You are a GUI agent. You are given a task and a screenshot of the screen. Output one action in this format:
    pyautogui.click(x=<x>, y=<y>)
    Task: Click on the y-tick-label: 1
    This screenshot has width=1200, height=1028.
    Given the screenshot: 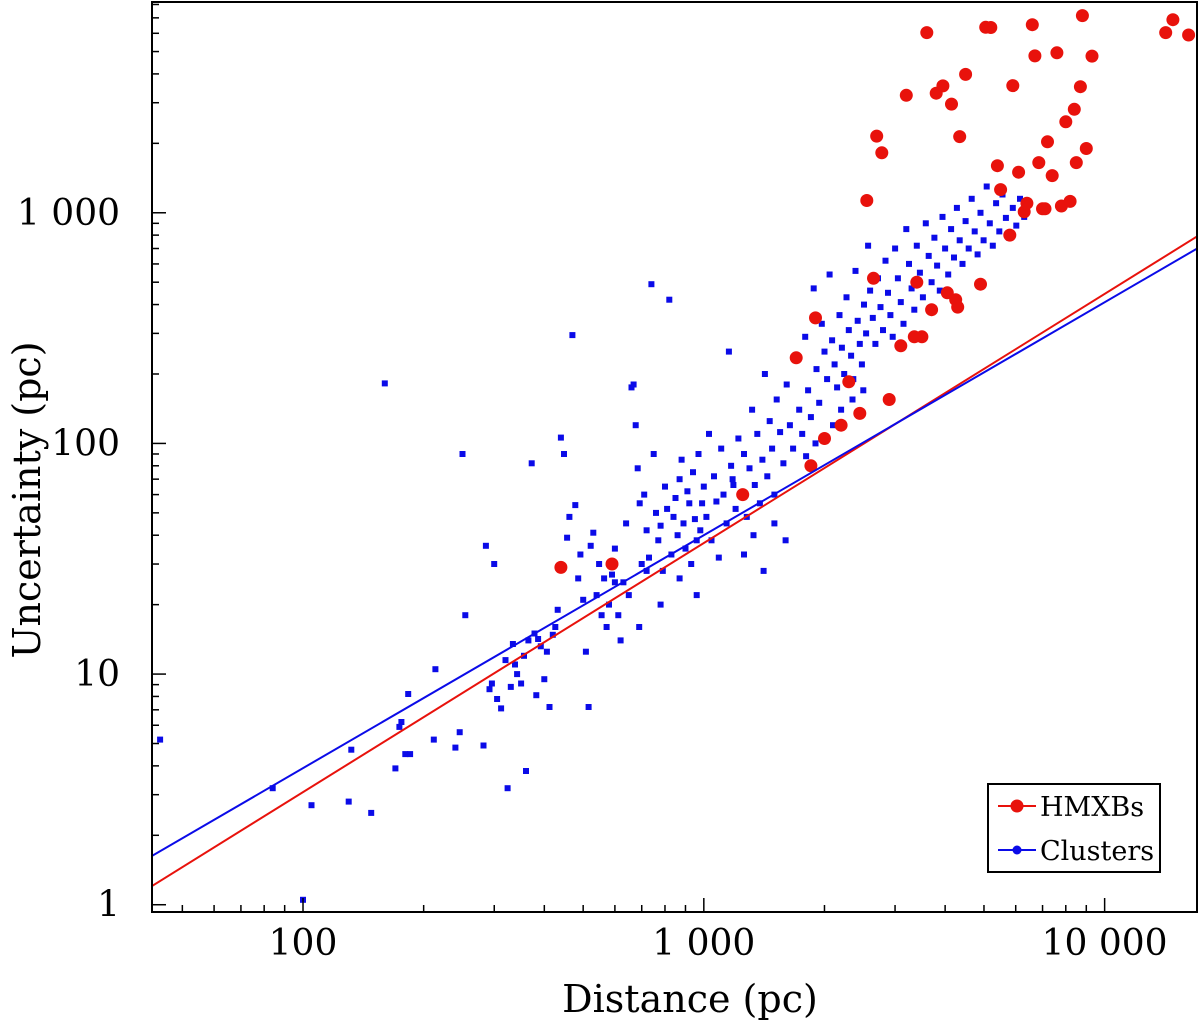 What is the action you would take?
    pyautogui.click(x=108, y=905)
    